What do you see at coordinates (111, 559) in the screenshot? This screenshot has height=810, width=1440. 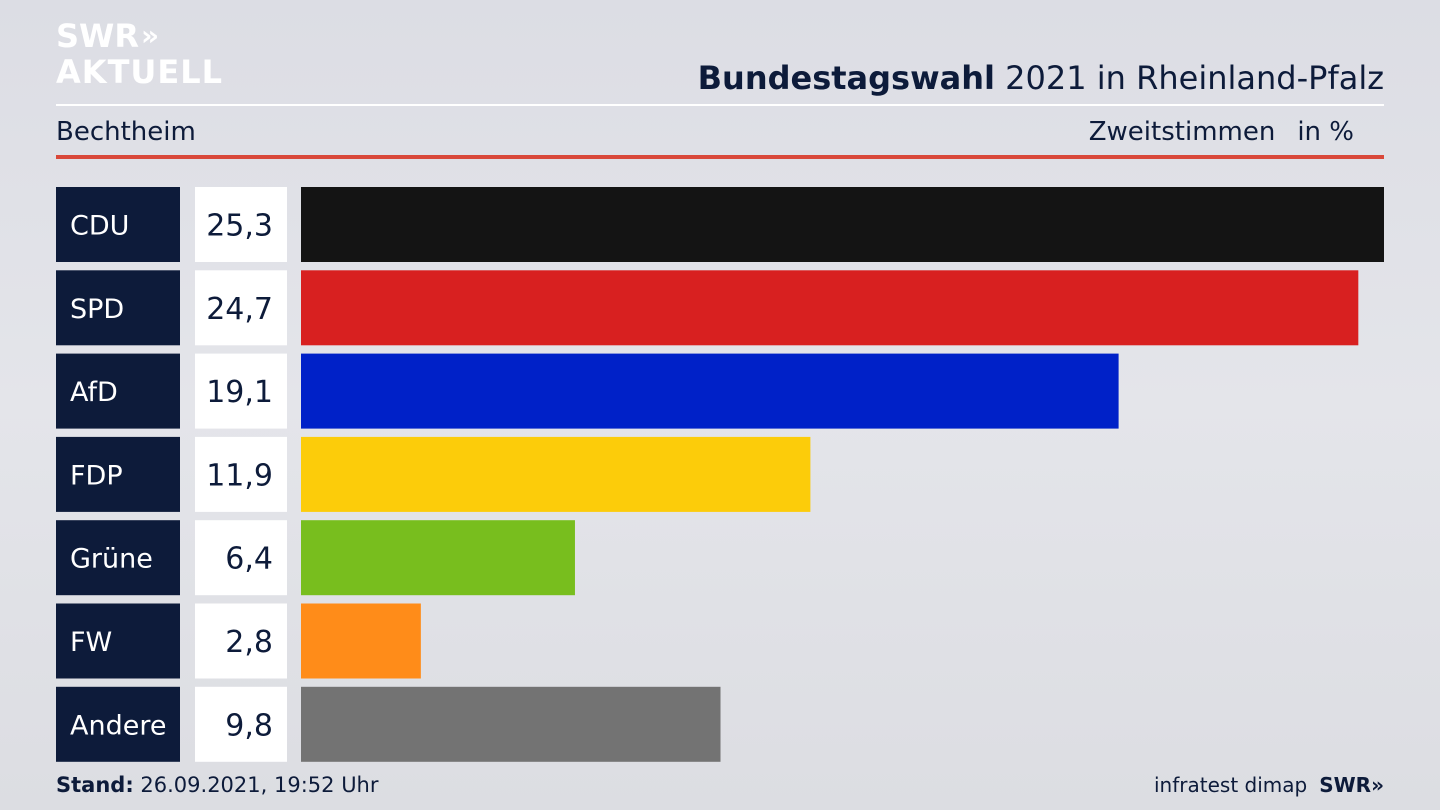 I see `party-label-gr-ne: Grüne` at bounding box center [111, 559].